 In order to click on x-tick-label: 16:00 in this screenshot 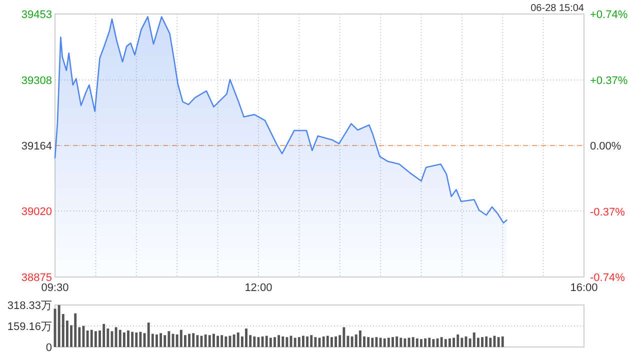, I will do `click(584, 288)`.